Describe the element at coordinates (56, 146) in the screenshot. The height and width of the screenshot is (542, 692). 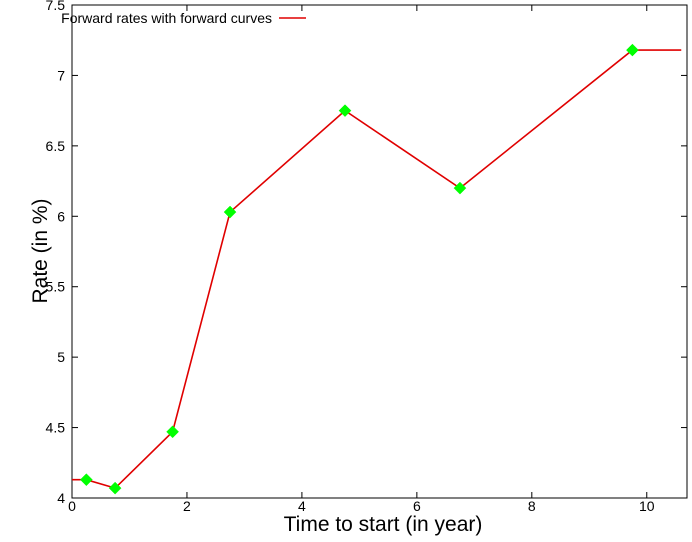
I see `y-tick-label: 6.5` at that location.